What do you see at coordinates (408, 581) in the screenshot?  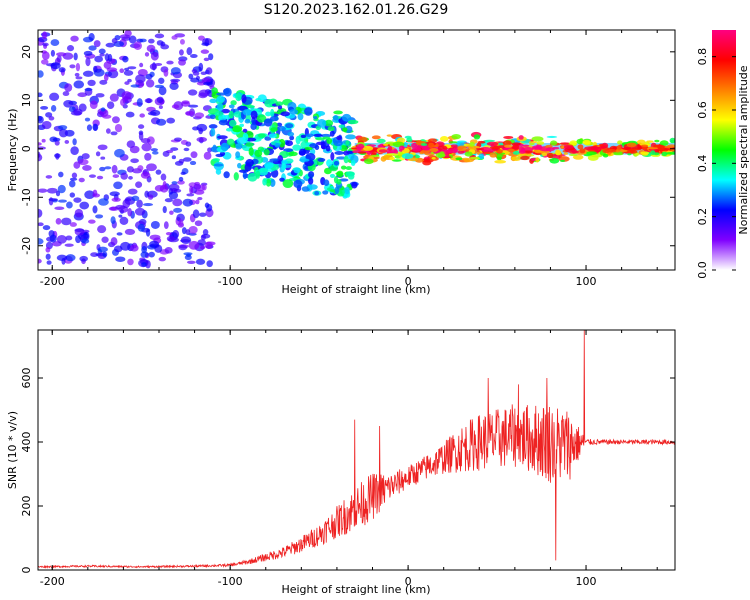 I see `snr-x-tick-label: 0` at bounding box center [408, 581].